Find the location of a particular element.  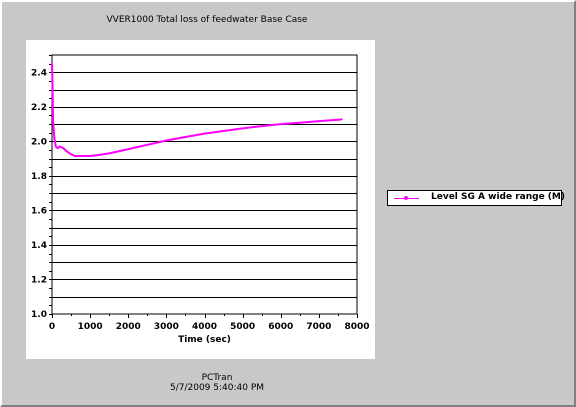

legend: Level SG A wide range (M) is located at coordinates (474, 198).